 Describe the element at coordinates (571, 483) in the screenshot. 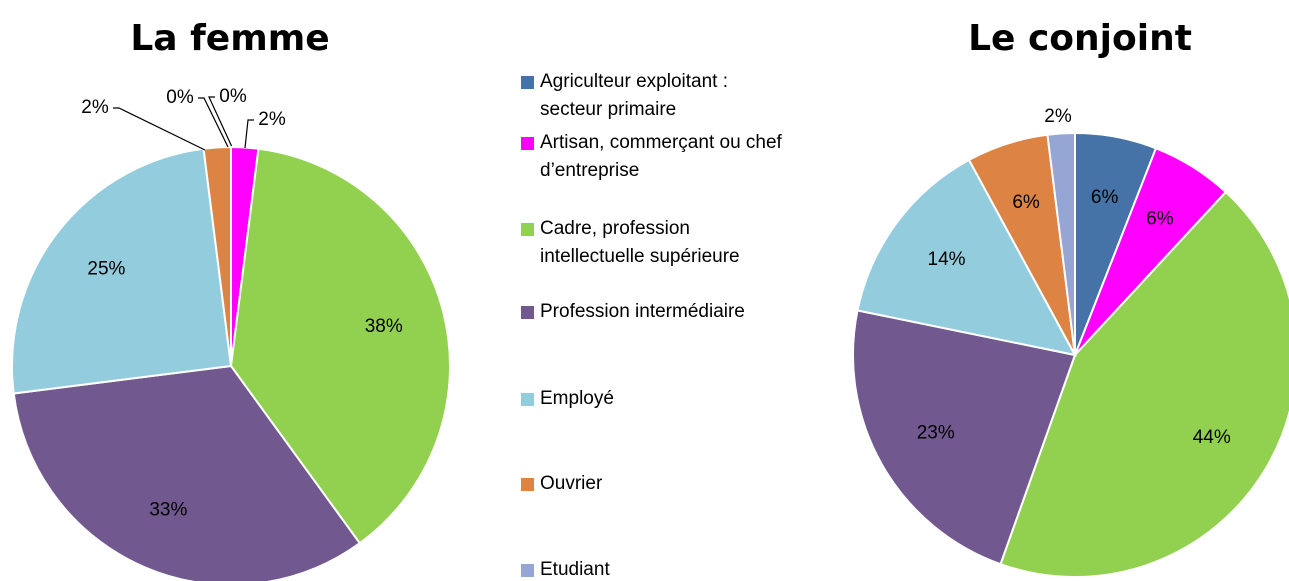

I see `legend-label: Ouvrier` at that location.